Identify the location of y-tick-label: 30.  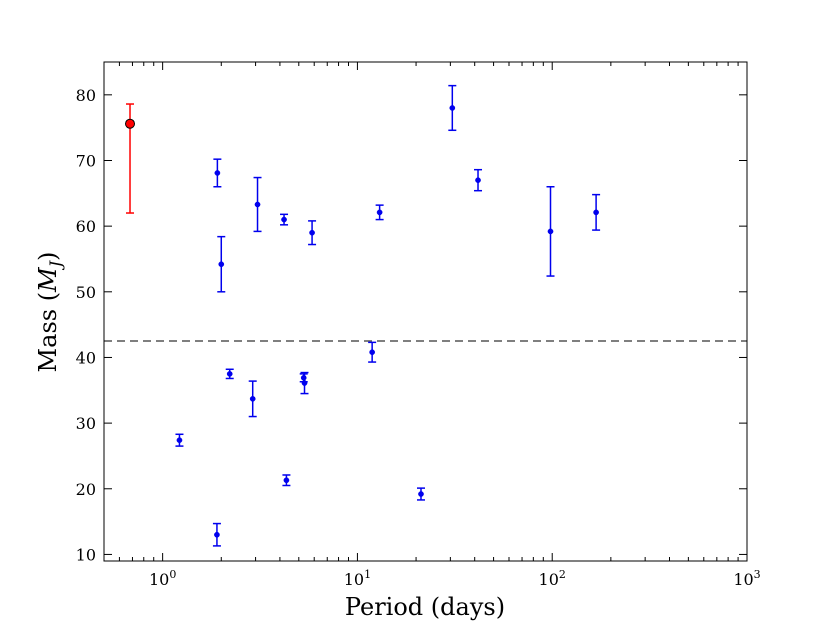
(86, 423).